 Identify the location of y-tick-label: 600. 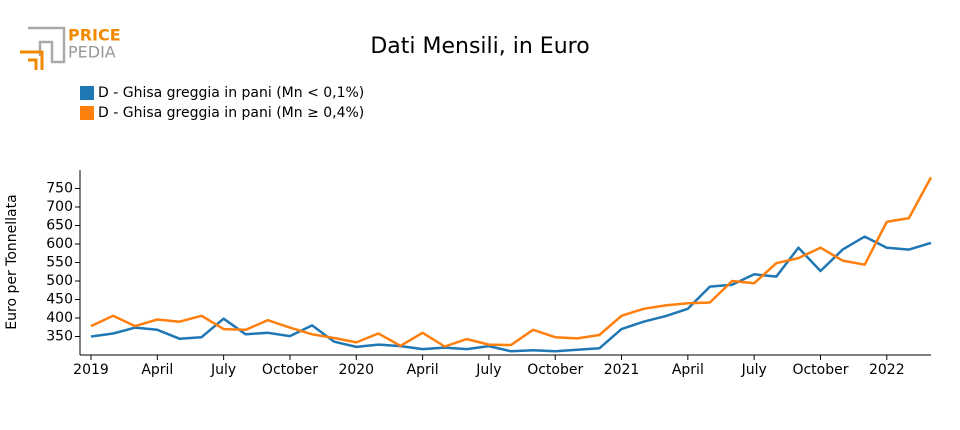
(59, 244).